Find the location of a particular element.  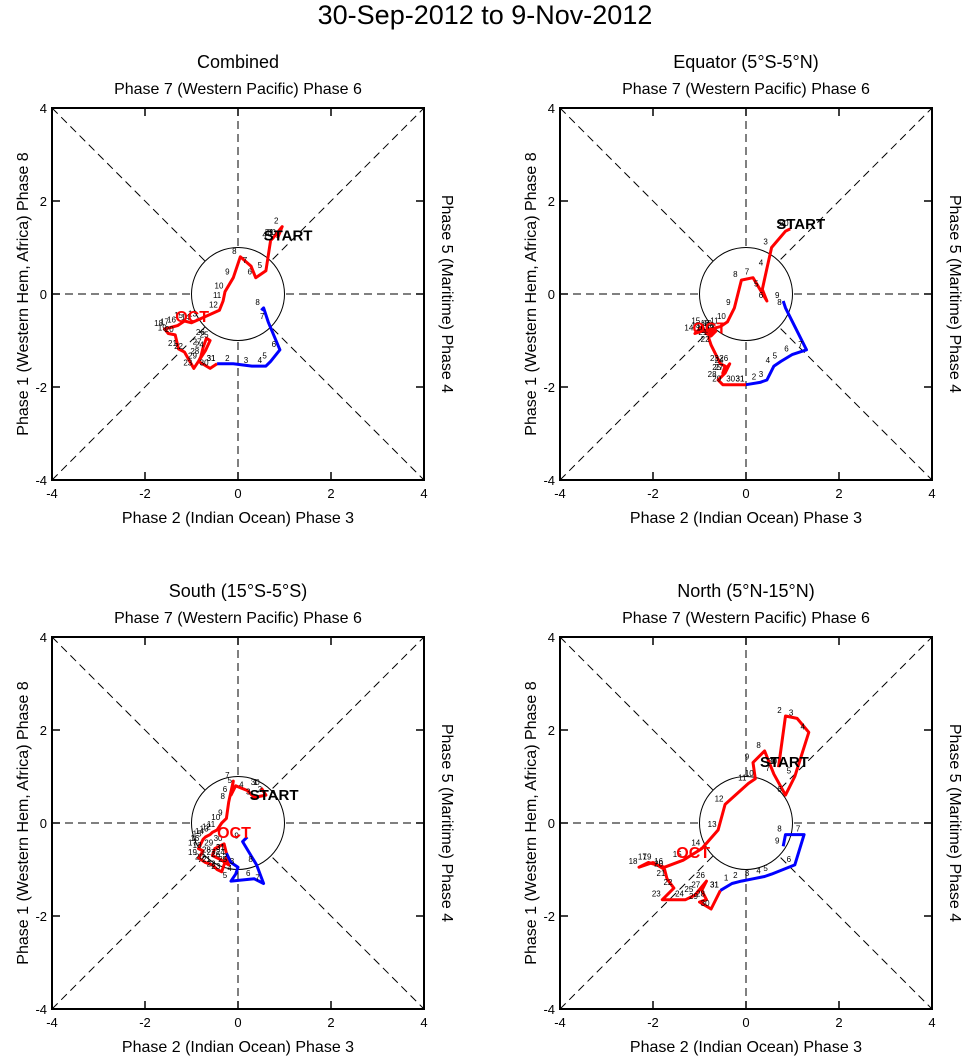

start-label: START is located at coordinates (288, 236).